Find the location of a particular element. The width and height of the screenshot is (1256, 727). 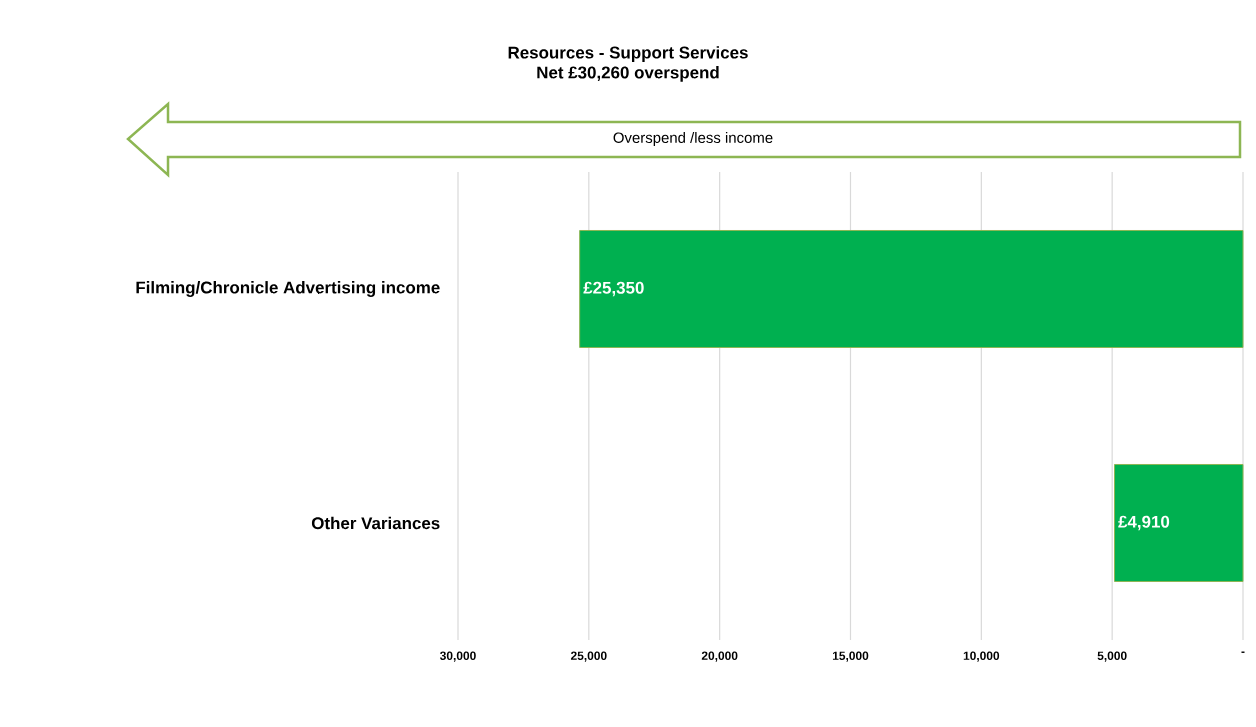

x-tick-label: 5,000 is located at coordinates (1112, 656).